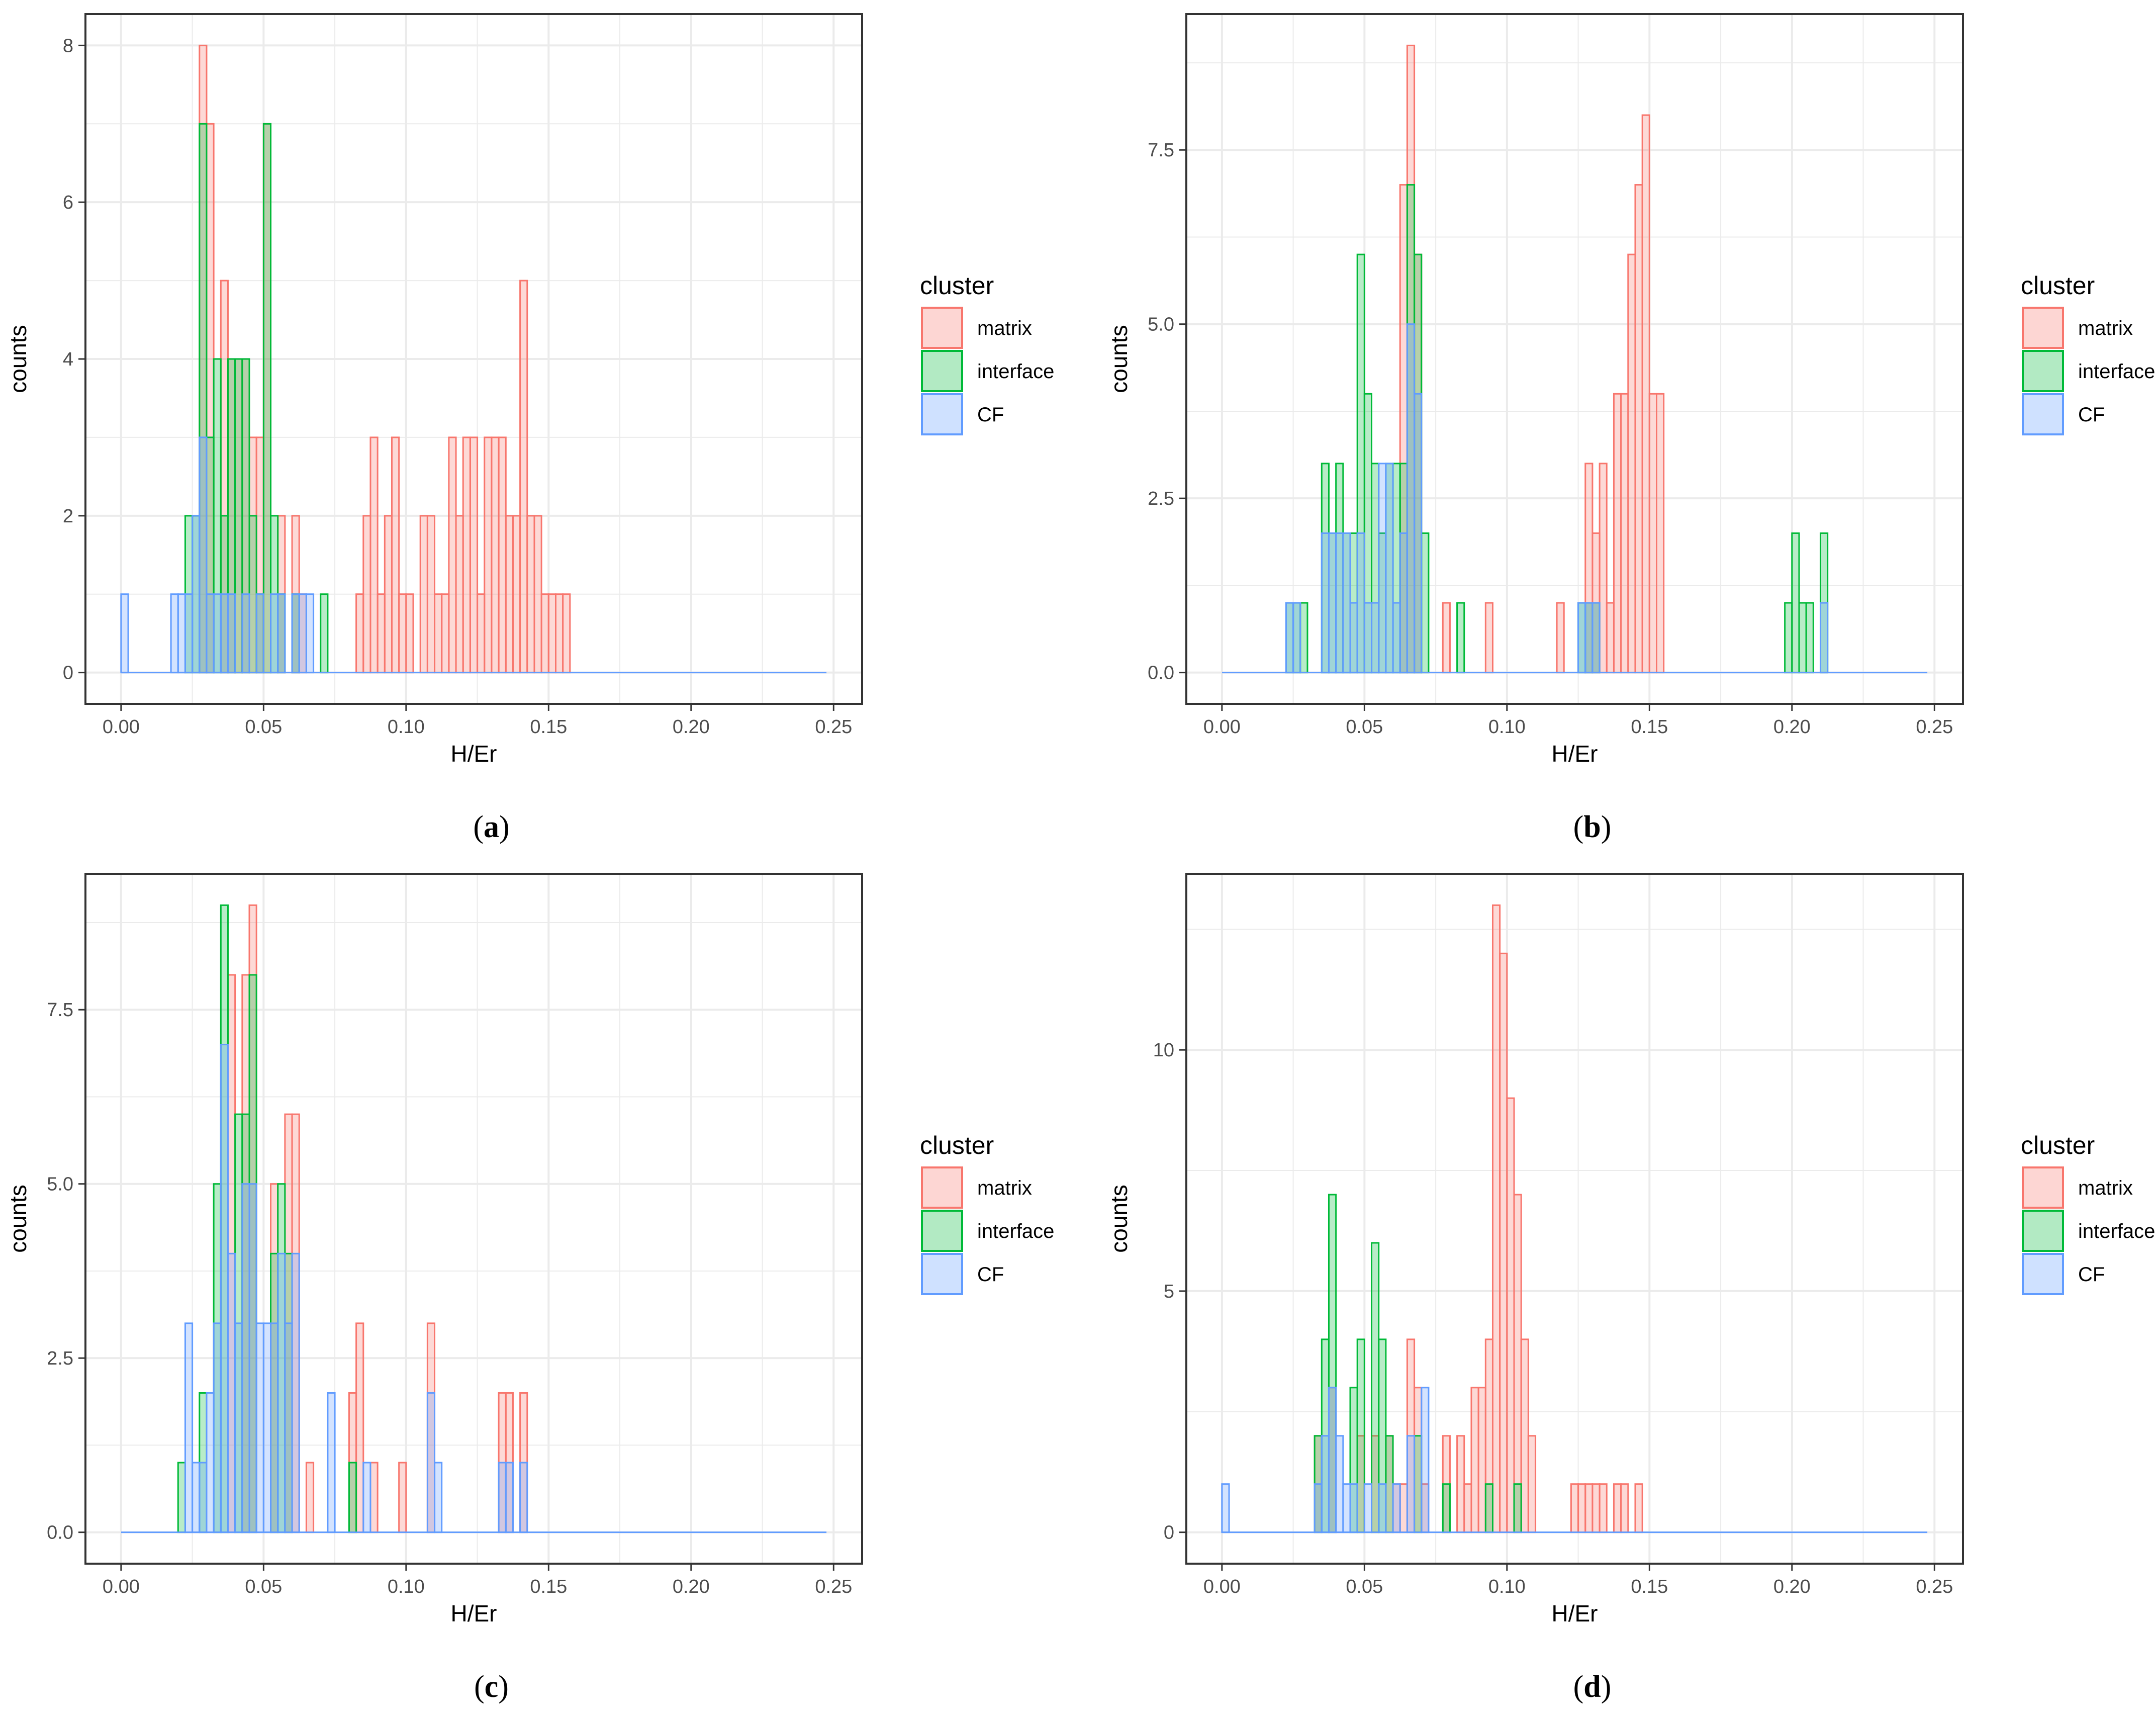  Describe the element at coordinates (68, 202) in the screenshot. I see `y-tick-label: 6` at that location.